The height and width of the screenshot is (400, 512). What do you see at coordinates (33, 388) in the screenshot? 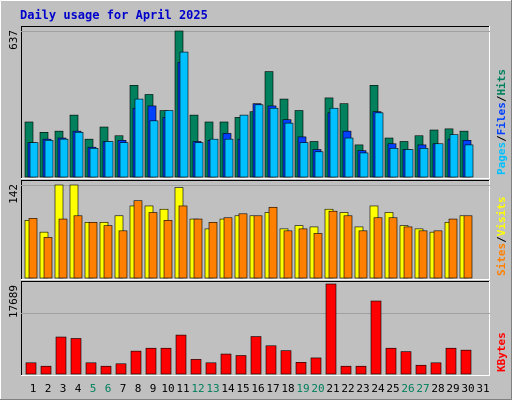
I see `x-tick-label-day-1: 1` at bounding box center [33, 388].